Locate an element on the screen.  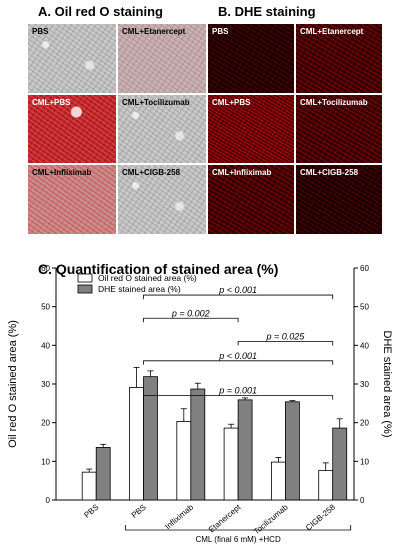
oil-tile-infliximab: CML+Infliximab is located at coordinates (72, 199).